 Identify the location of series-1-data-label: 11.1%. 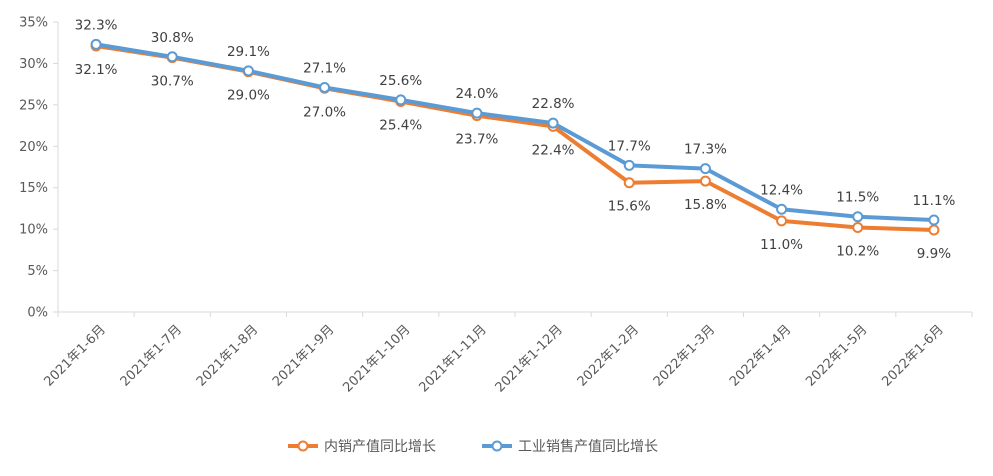
(933, 201).